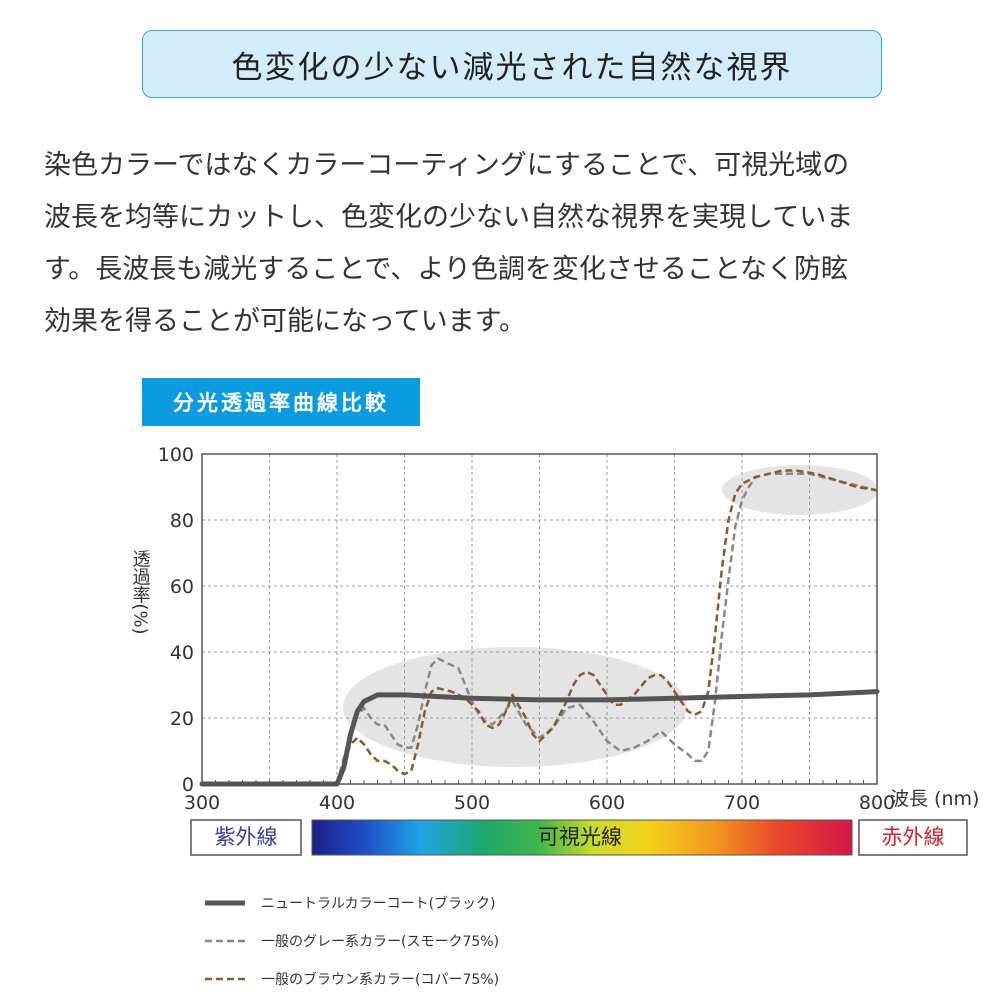 The image size is (1000, 1000). What do you see at coordinates (176, 455) in the screenshot?
I see `y-tick-label: 100` at bounding box center [176, 455].